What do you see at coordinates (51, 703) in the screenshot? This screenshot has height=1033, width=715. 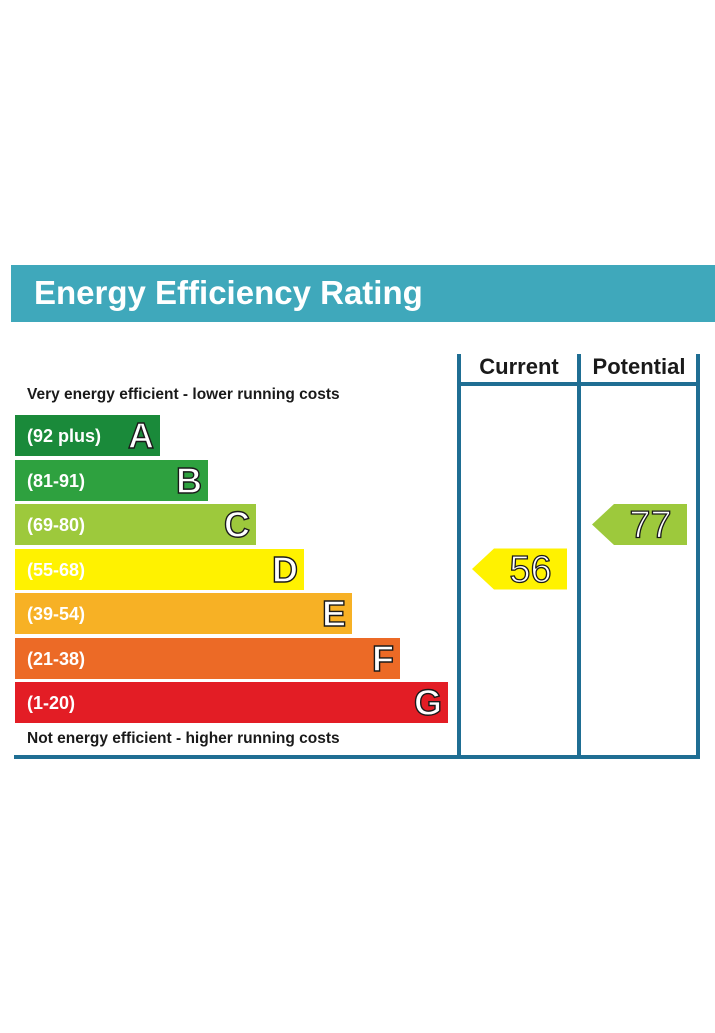 I see `band-range-label: (1-20)` at bounding box center [51, 703].